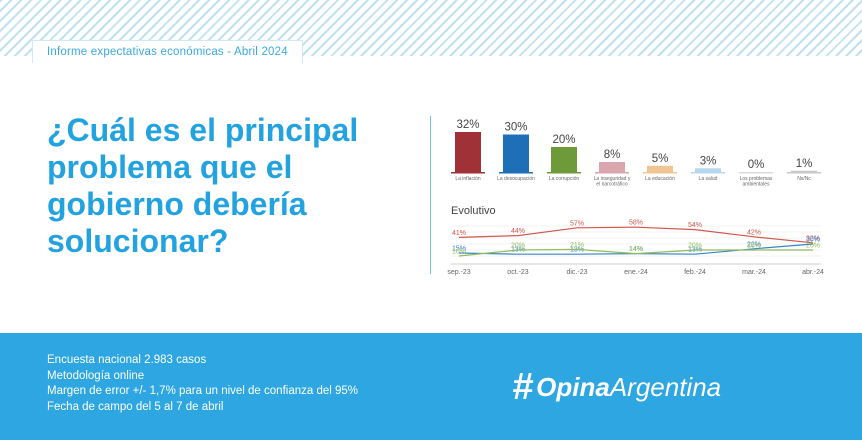 This screenshot has width=862, height=440. Describe the element at coordinates (518, 231) in the screenshot. I see `point-label: 44%` at that location.